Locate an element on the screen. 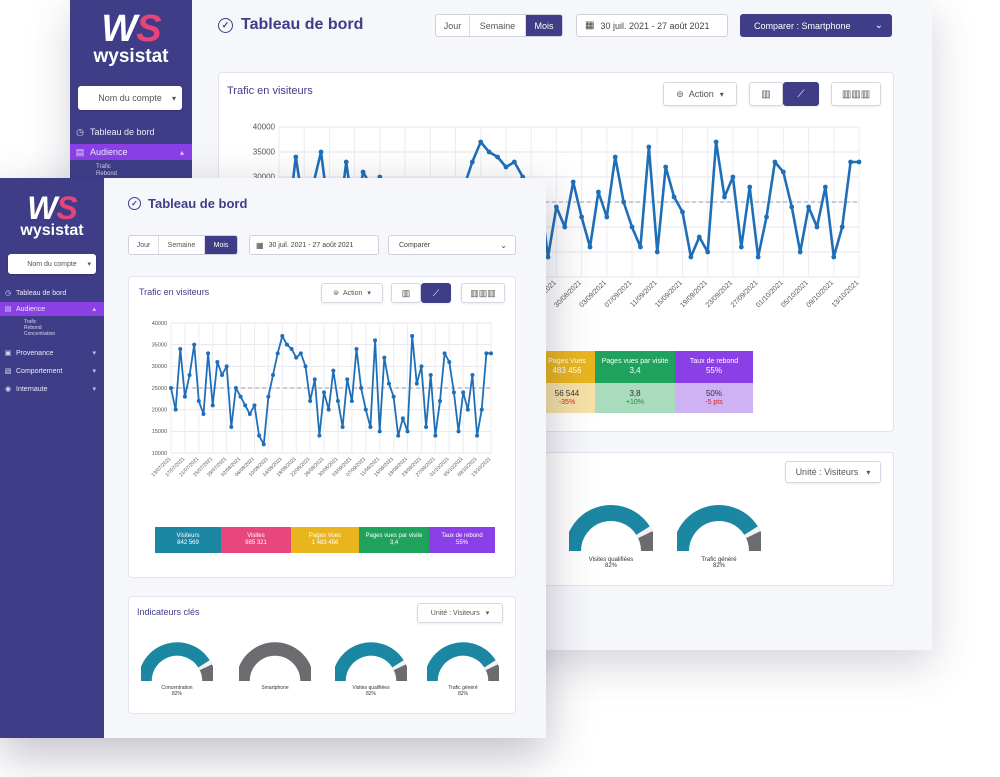  stacked-bar-icon: ▥▥▥ is located at coordinates (856, 94).